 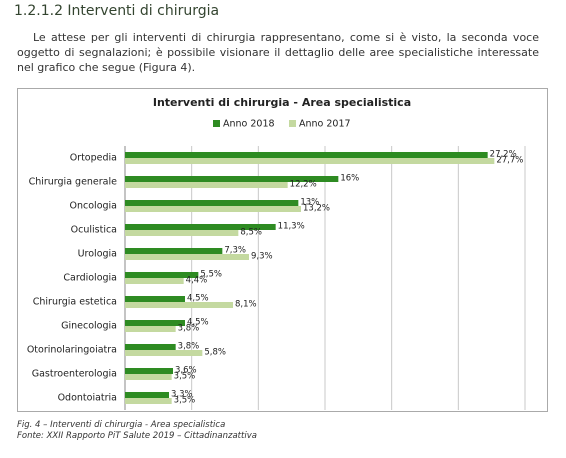 I want to click on data-label: 12,2%, so click(x=303, y=185).